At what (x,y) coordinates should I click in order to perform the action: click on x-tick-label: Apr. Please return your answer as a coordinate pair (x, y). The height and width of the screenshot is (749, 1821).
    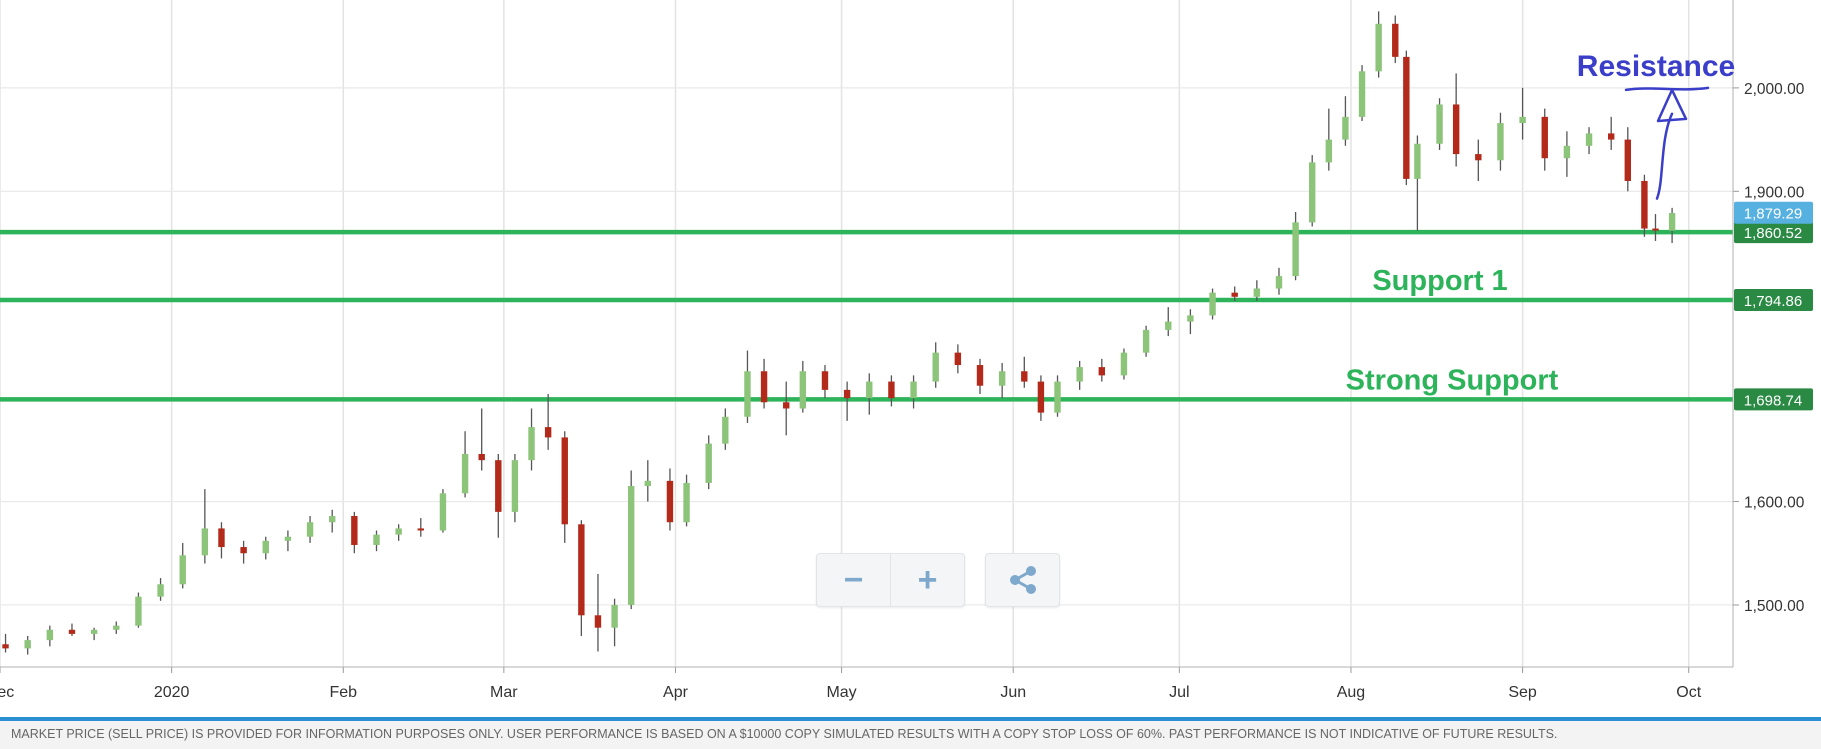
    Looking at the image, I should click on (676, 692).